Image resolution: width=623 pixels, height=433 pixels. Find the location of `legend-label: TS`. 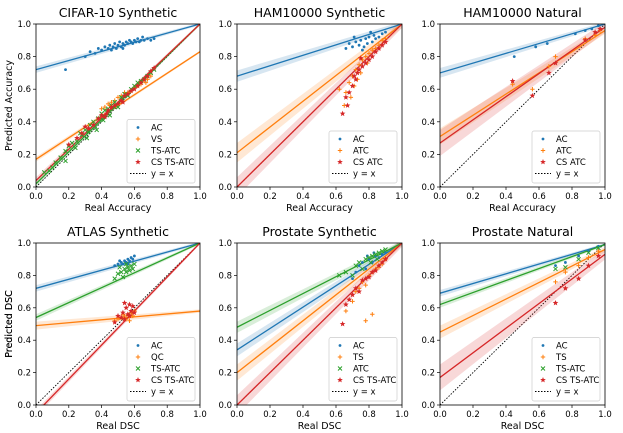

legend-label: TS is located at coordinates (358, 358).